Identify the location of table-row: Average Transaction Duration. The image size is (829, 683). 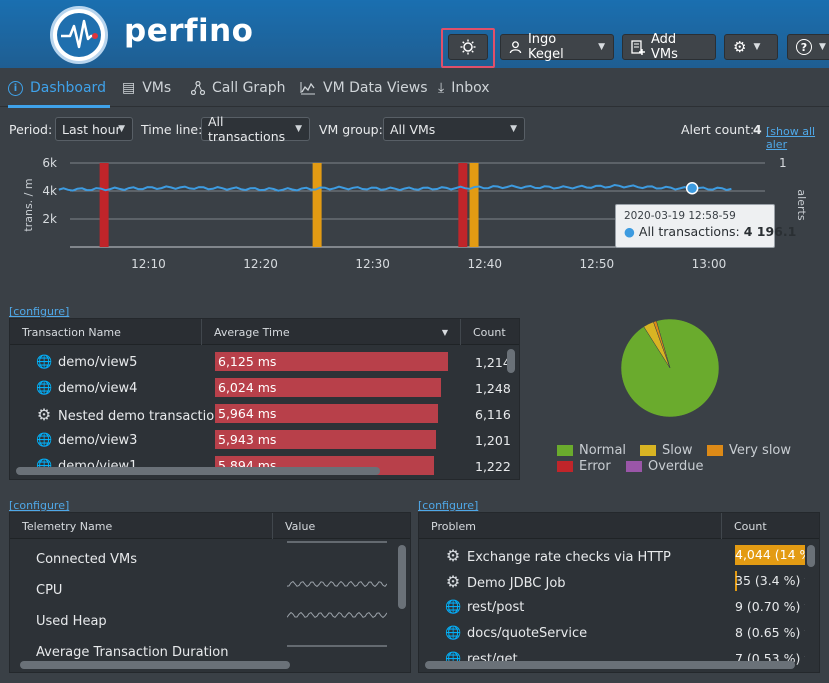
(210, 652).